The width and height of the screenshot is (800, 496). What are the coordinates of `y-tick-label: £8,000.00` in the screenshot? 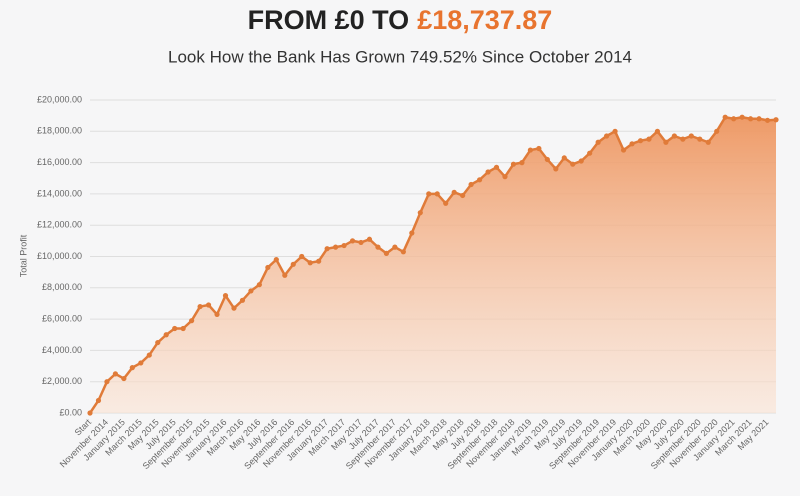 It's located at (62, 287).